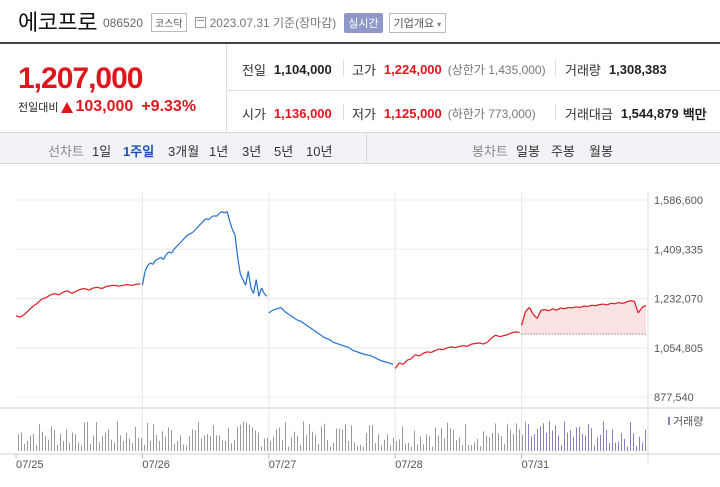 This screenshot has width=720, height=487. Describe the element at coordinates (563, 151) in the screenshot. I see `tab-weekly-candle: 주봉` at that location.